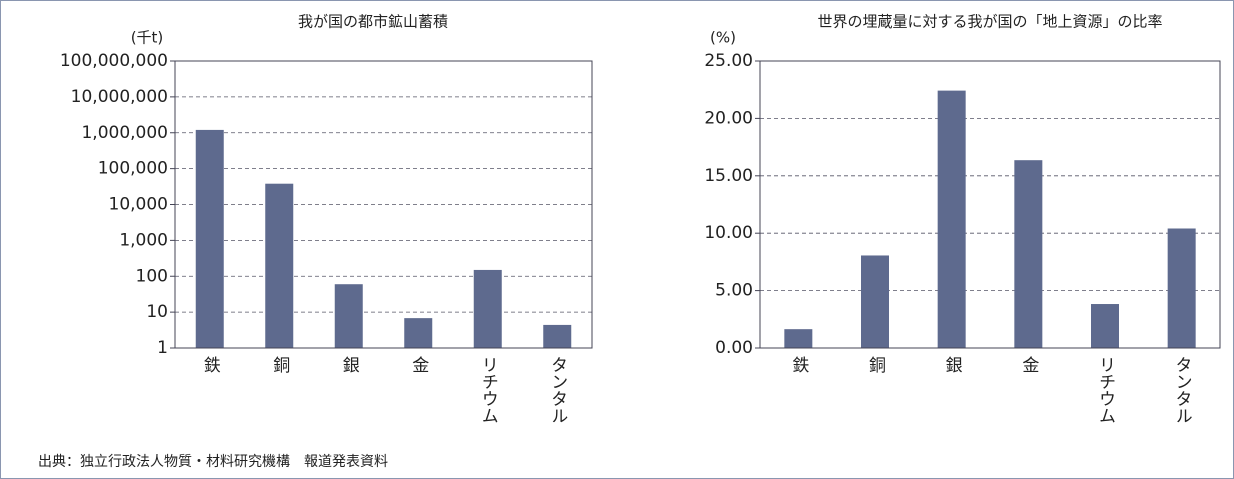 The width and height of the screenshot is (1234, 479). I want to click on y-tick-label: 100,000, so click(133, 169).